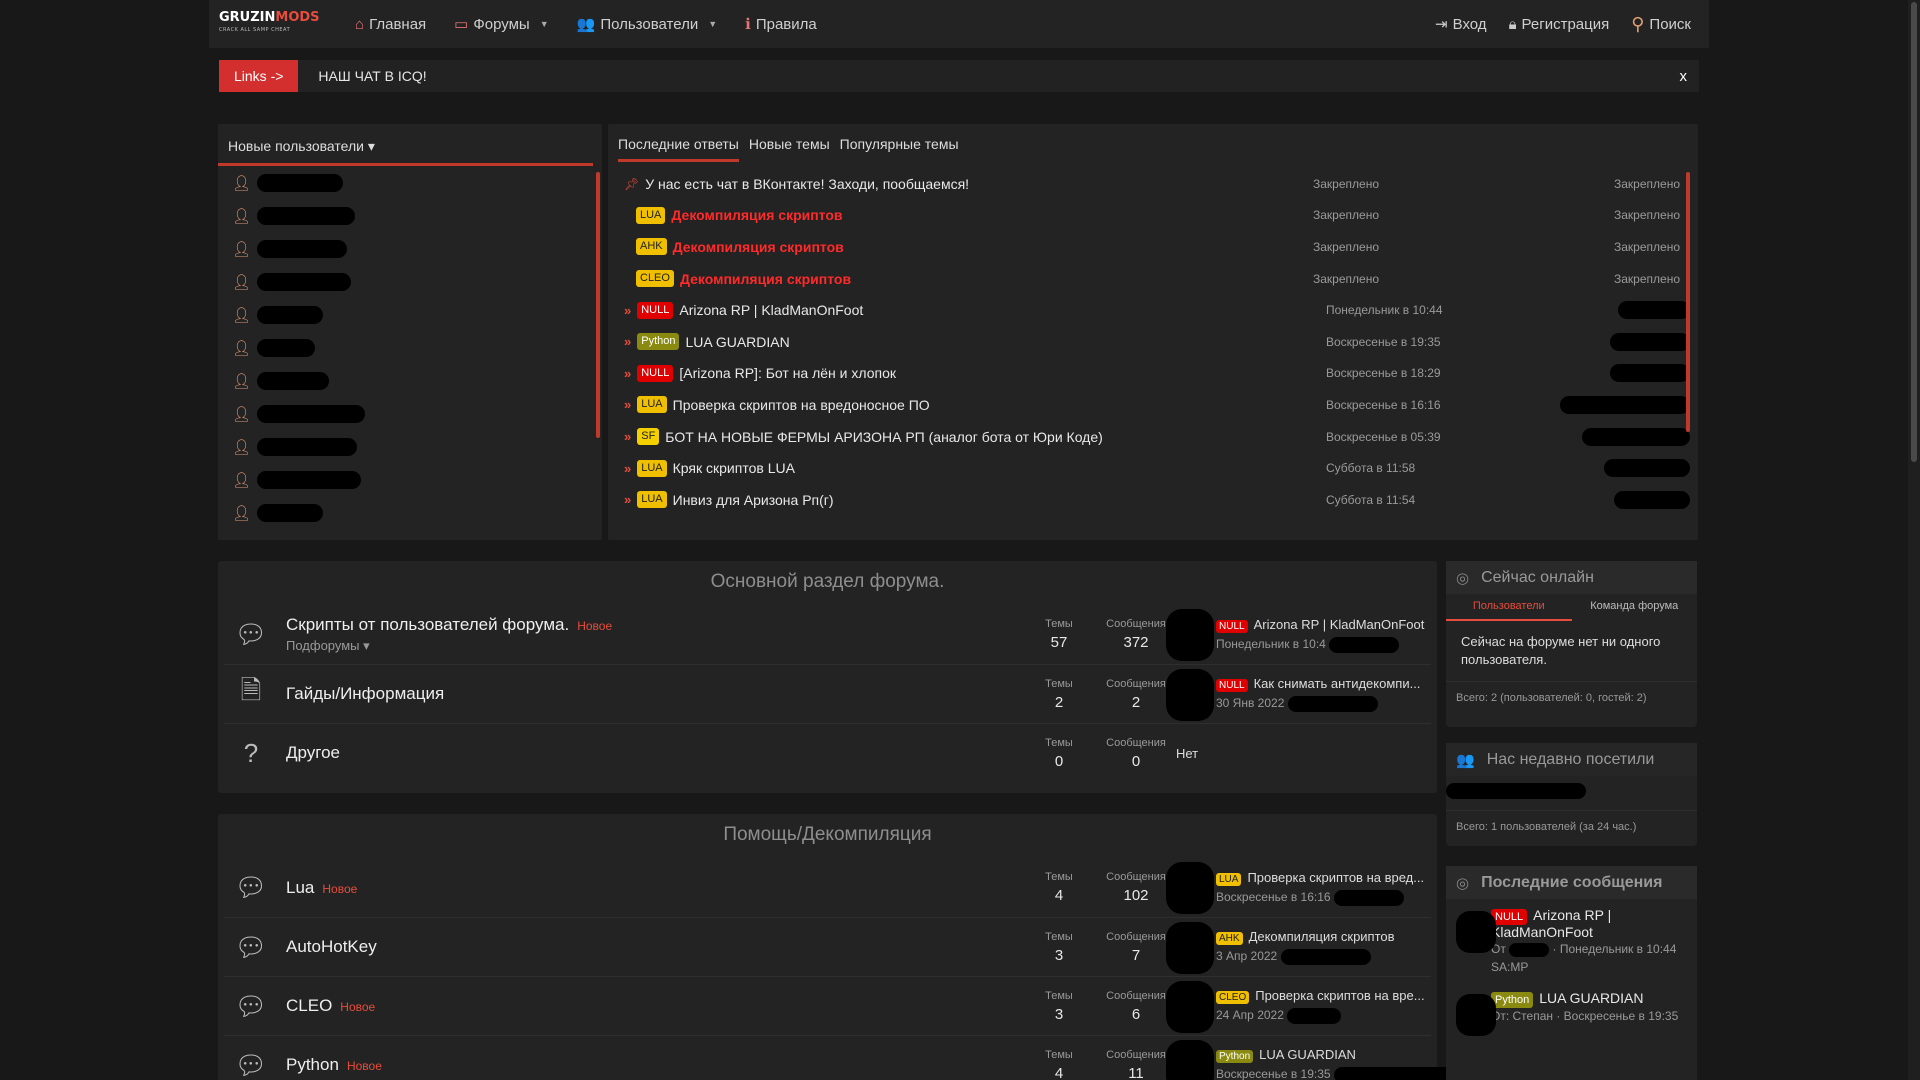  What do you see at coordinates (309, 1005) in the screenshot?
I see `forum-name: CLEO` at bounding box center [309, 1005].